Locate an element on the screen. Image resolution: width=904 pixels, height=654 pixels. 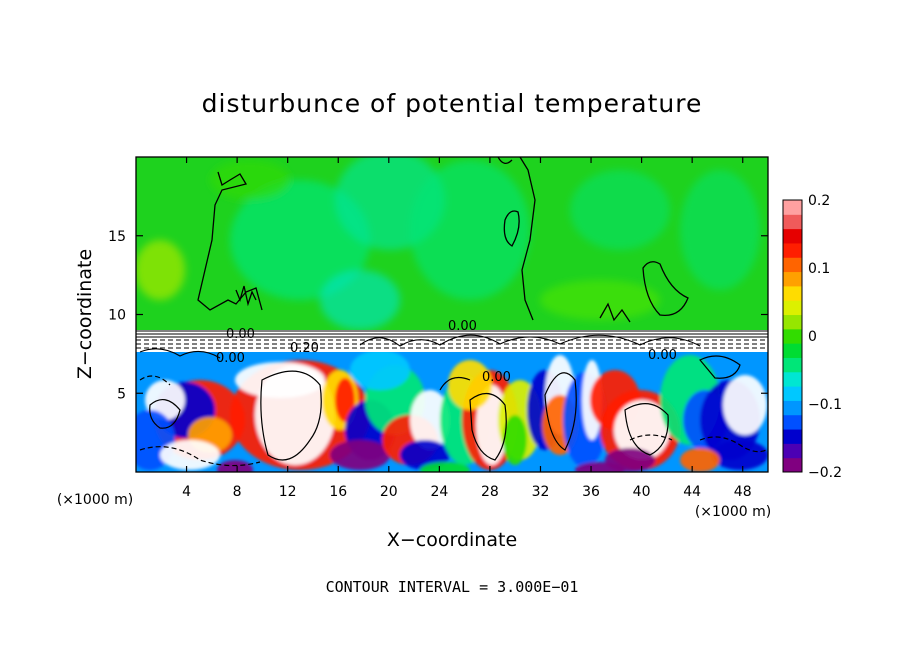
colorbar-tick-label: 0.2 is located at coordinates (819, 201).